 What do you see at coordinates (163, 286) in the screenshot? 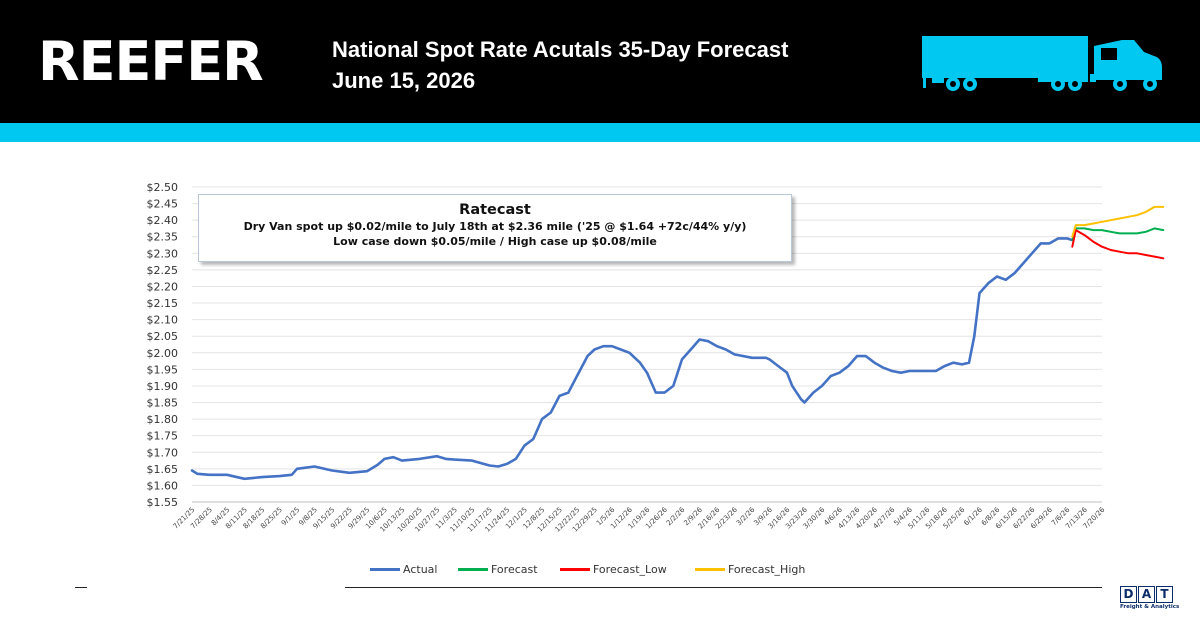
I see `y-tick-label: $2.20` at bounding box center [163, 286].